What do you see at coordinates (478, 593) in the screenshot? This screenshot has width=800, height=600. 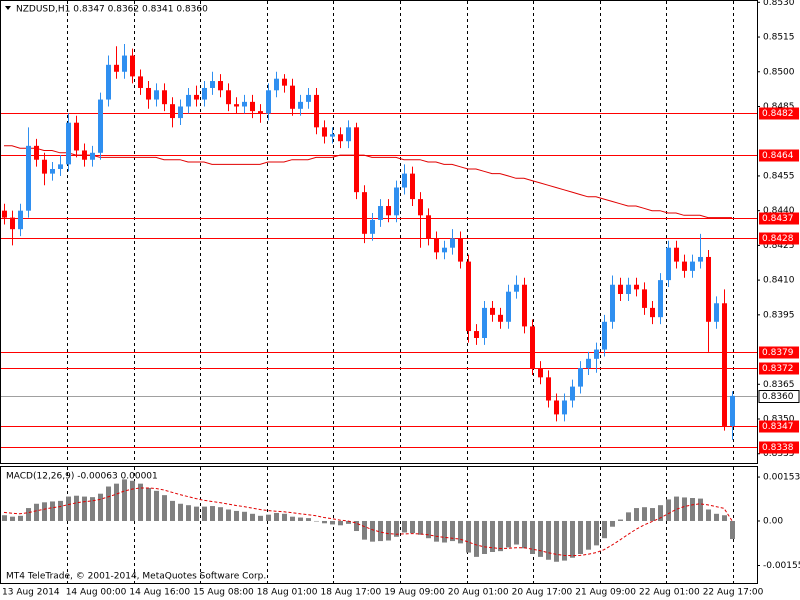 I see `x-tick-label: 20 Aug 01:00` at bounding box center [478, 593].